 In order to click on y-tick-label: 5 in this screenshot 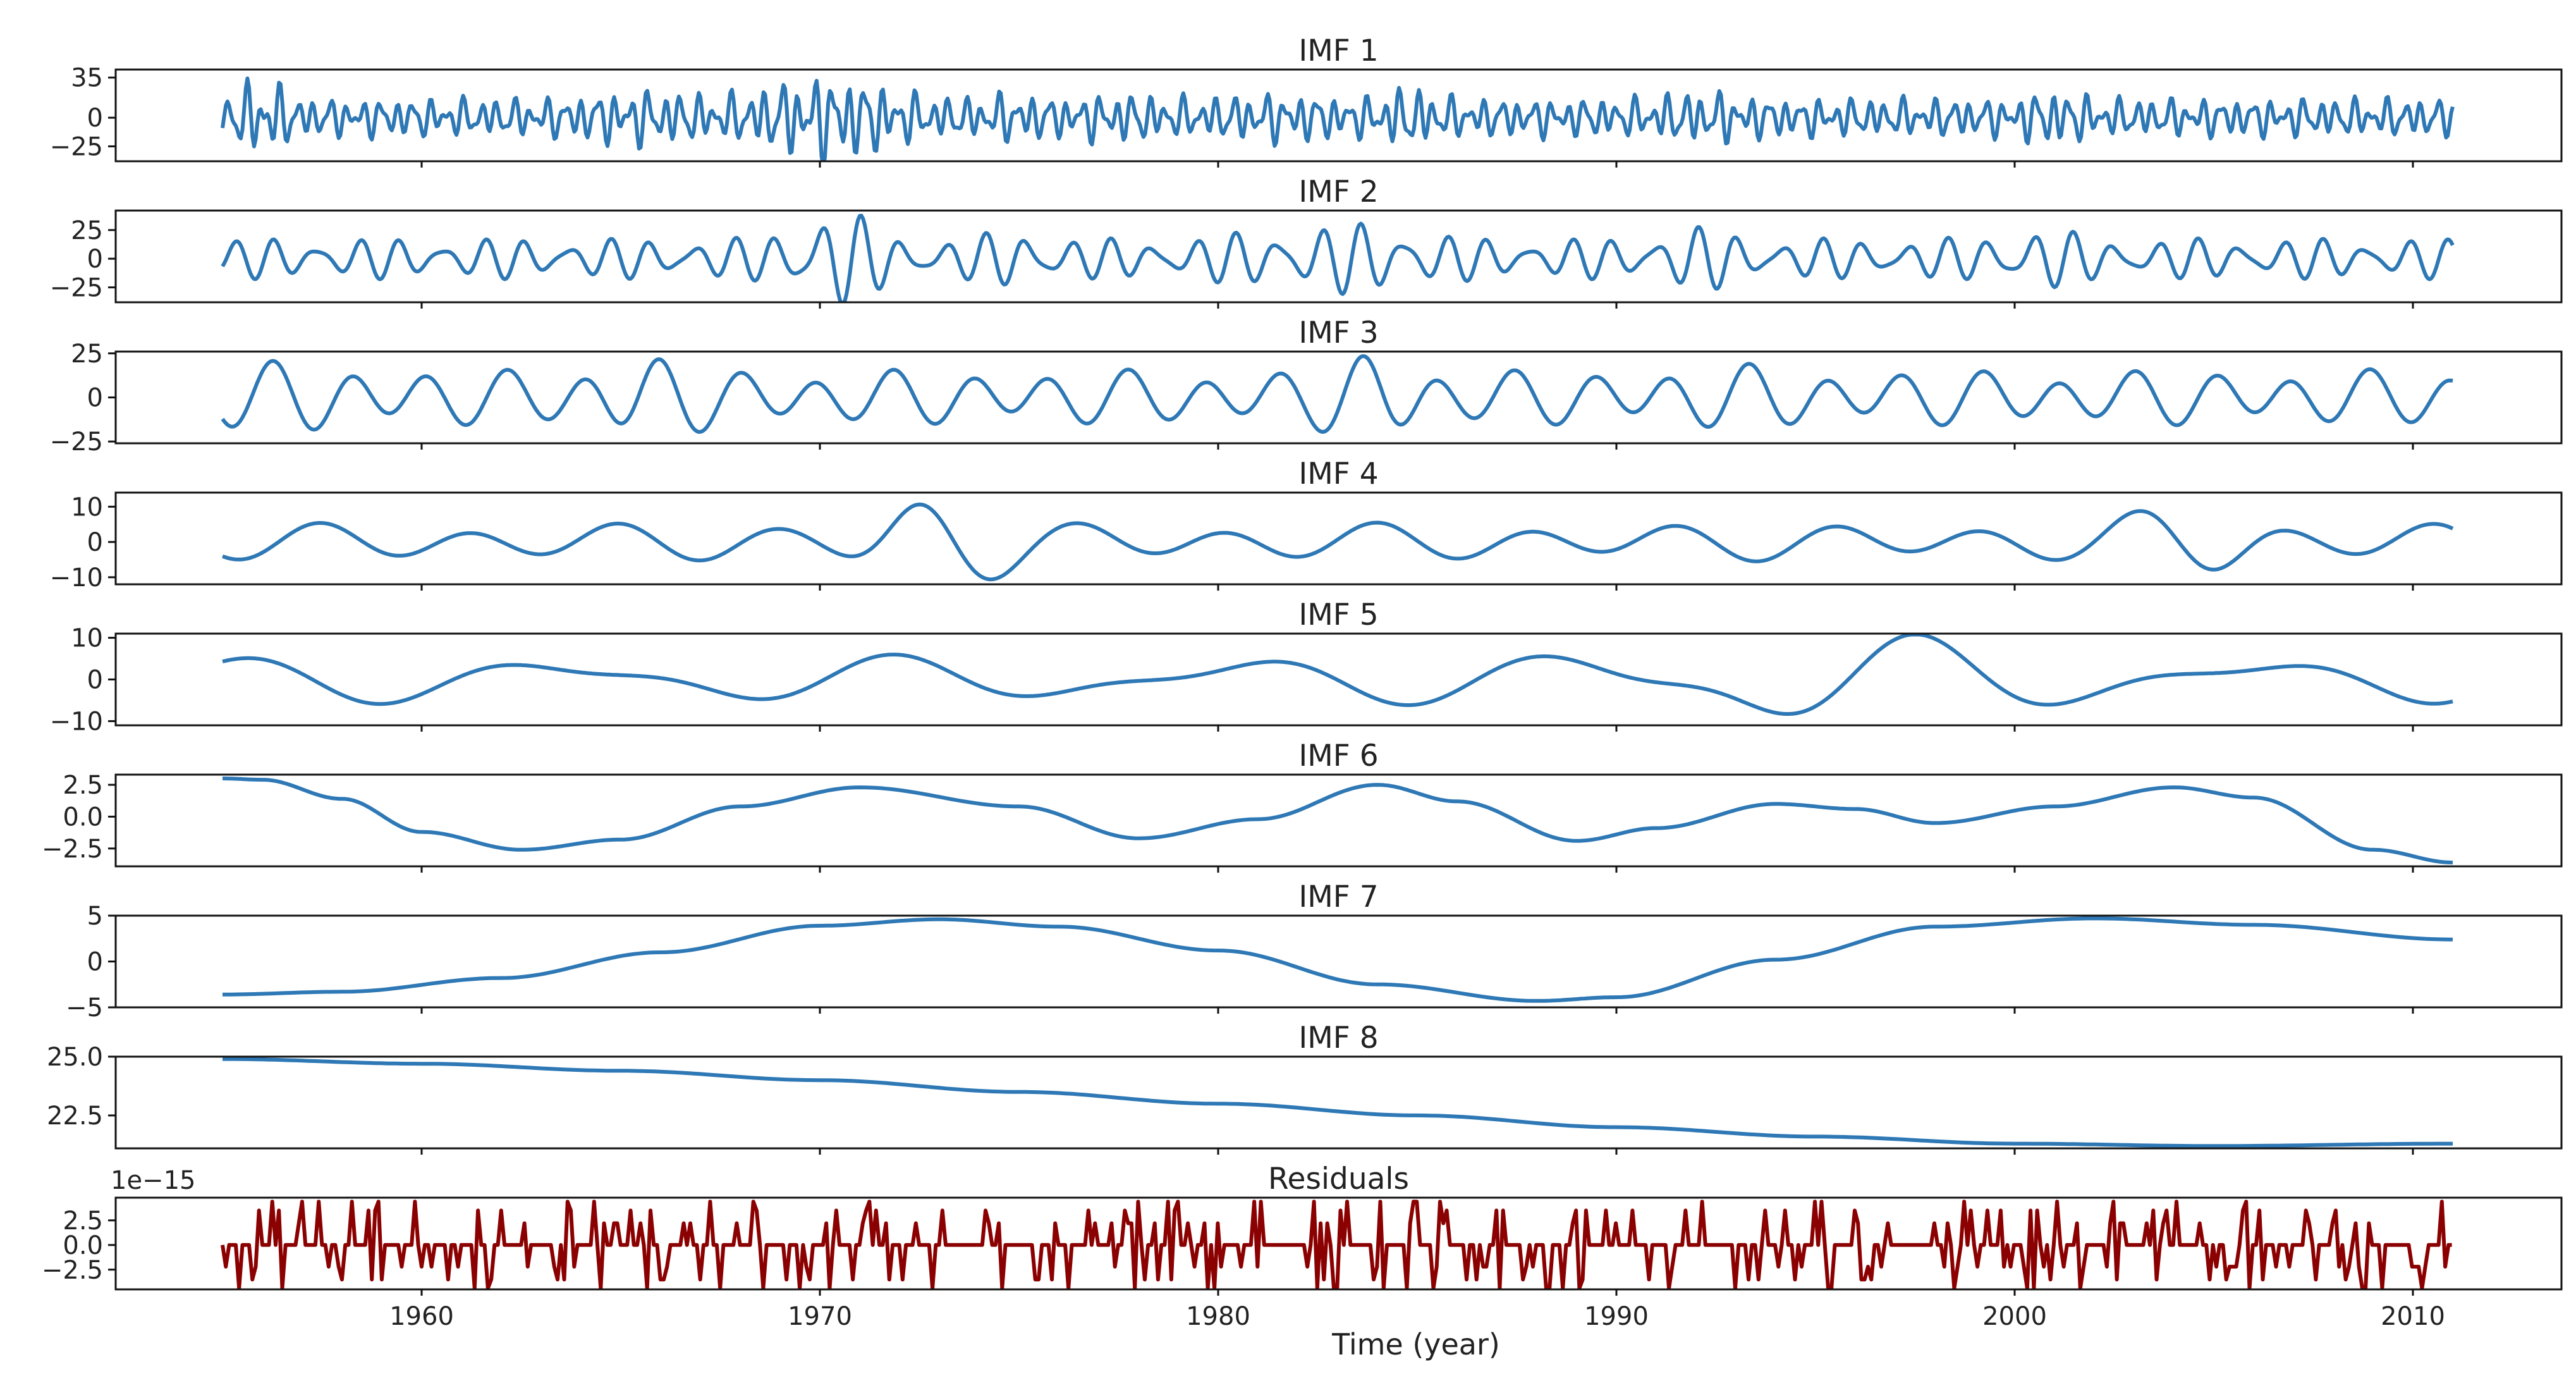, I will do `click(95, 916)`.